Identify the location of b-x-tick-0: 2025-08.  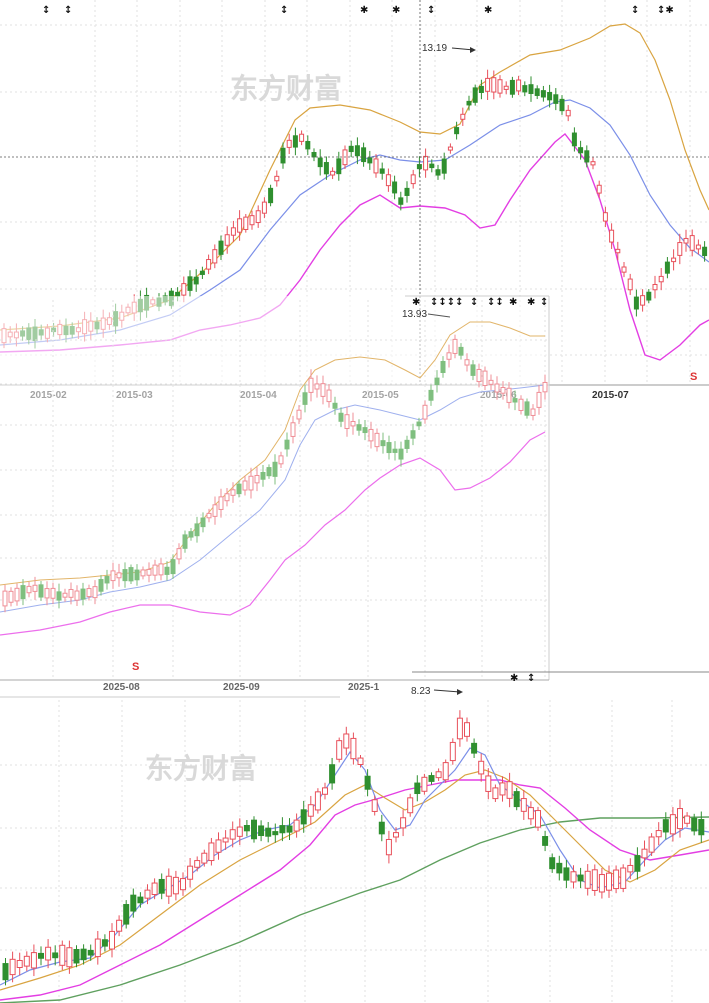
(121, 687).